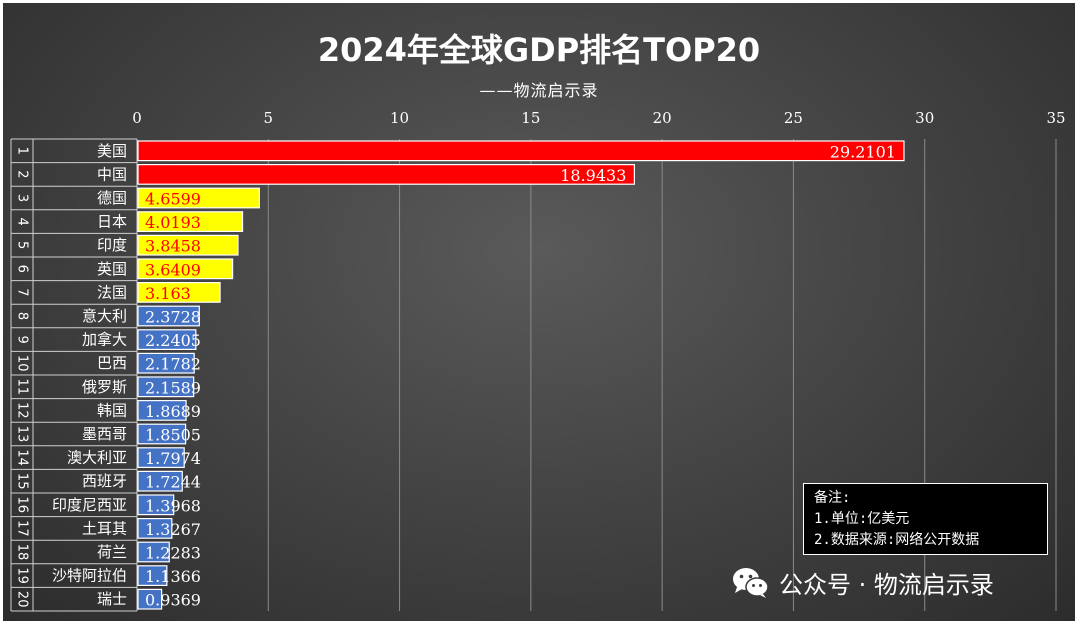 This screenshot has height=626, width=1080. I want to click on data-label: 1.8689, so click(173, 411).